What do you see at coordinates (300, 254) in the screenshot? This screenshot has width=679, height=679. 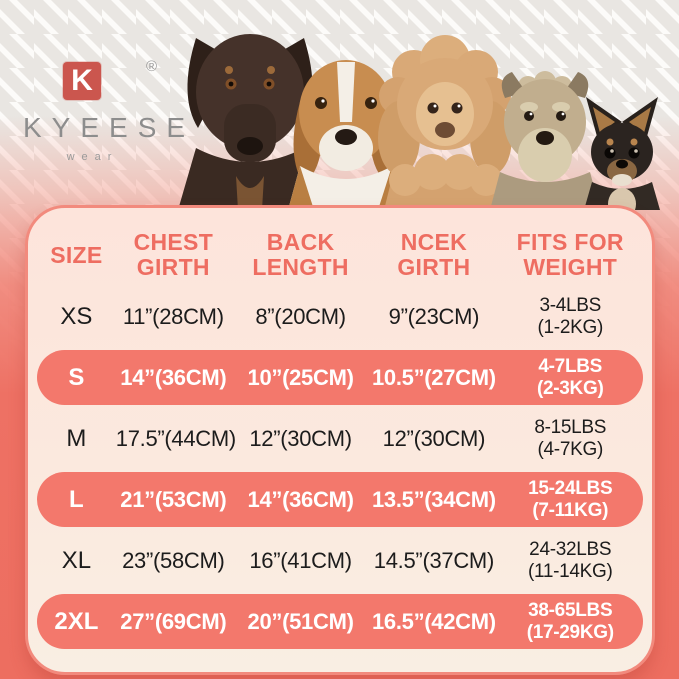 I see `header-back-length: BACK LENGTH` at bounding box center [300, 254].